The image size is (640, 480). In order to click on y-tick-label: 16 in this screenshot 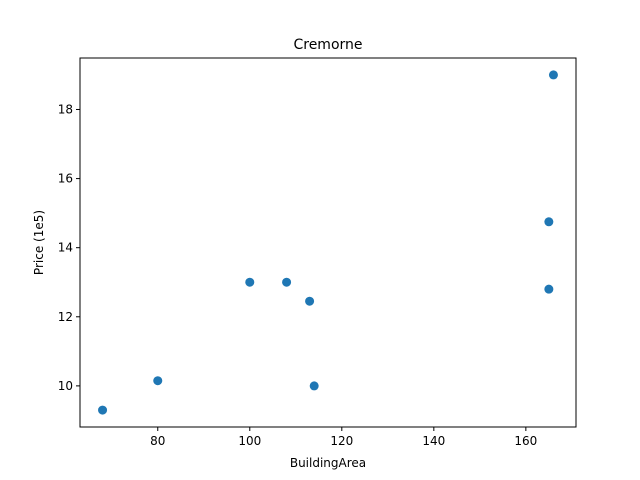, I will do `click(65, 179)`.